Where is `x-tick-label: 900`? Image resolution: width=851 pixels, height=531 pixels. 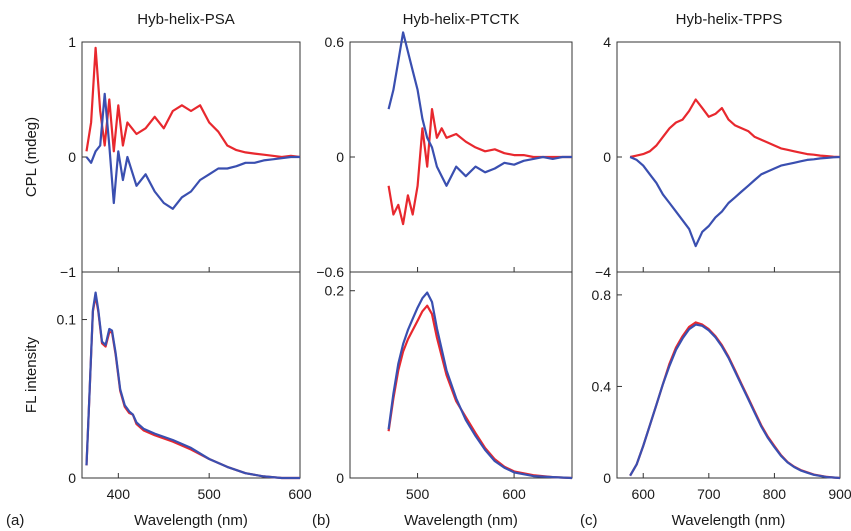
x-tick-label: 900 is located at coordinates (839, 494).